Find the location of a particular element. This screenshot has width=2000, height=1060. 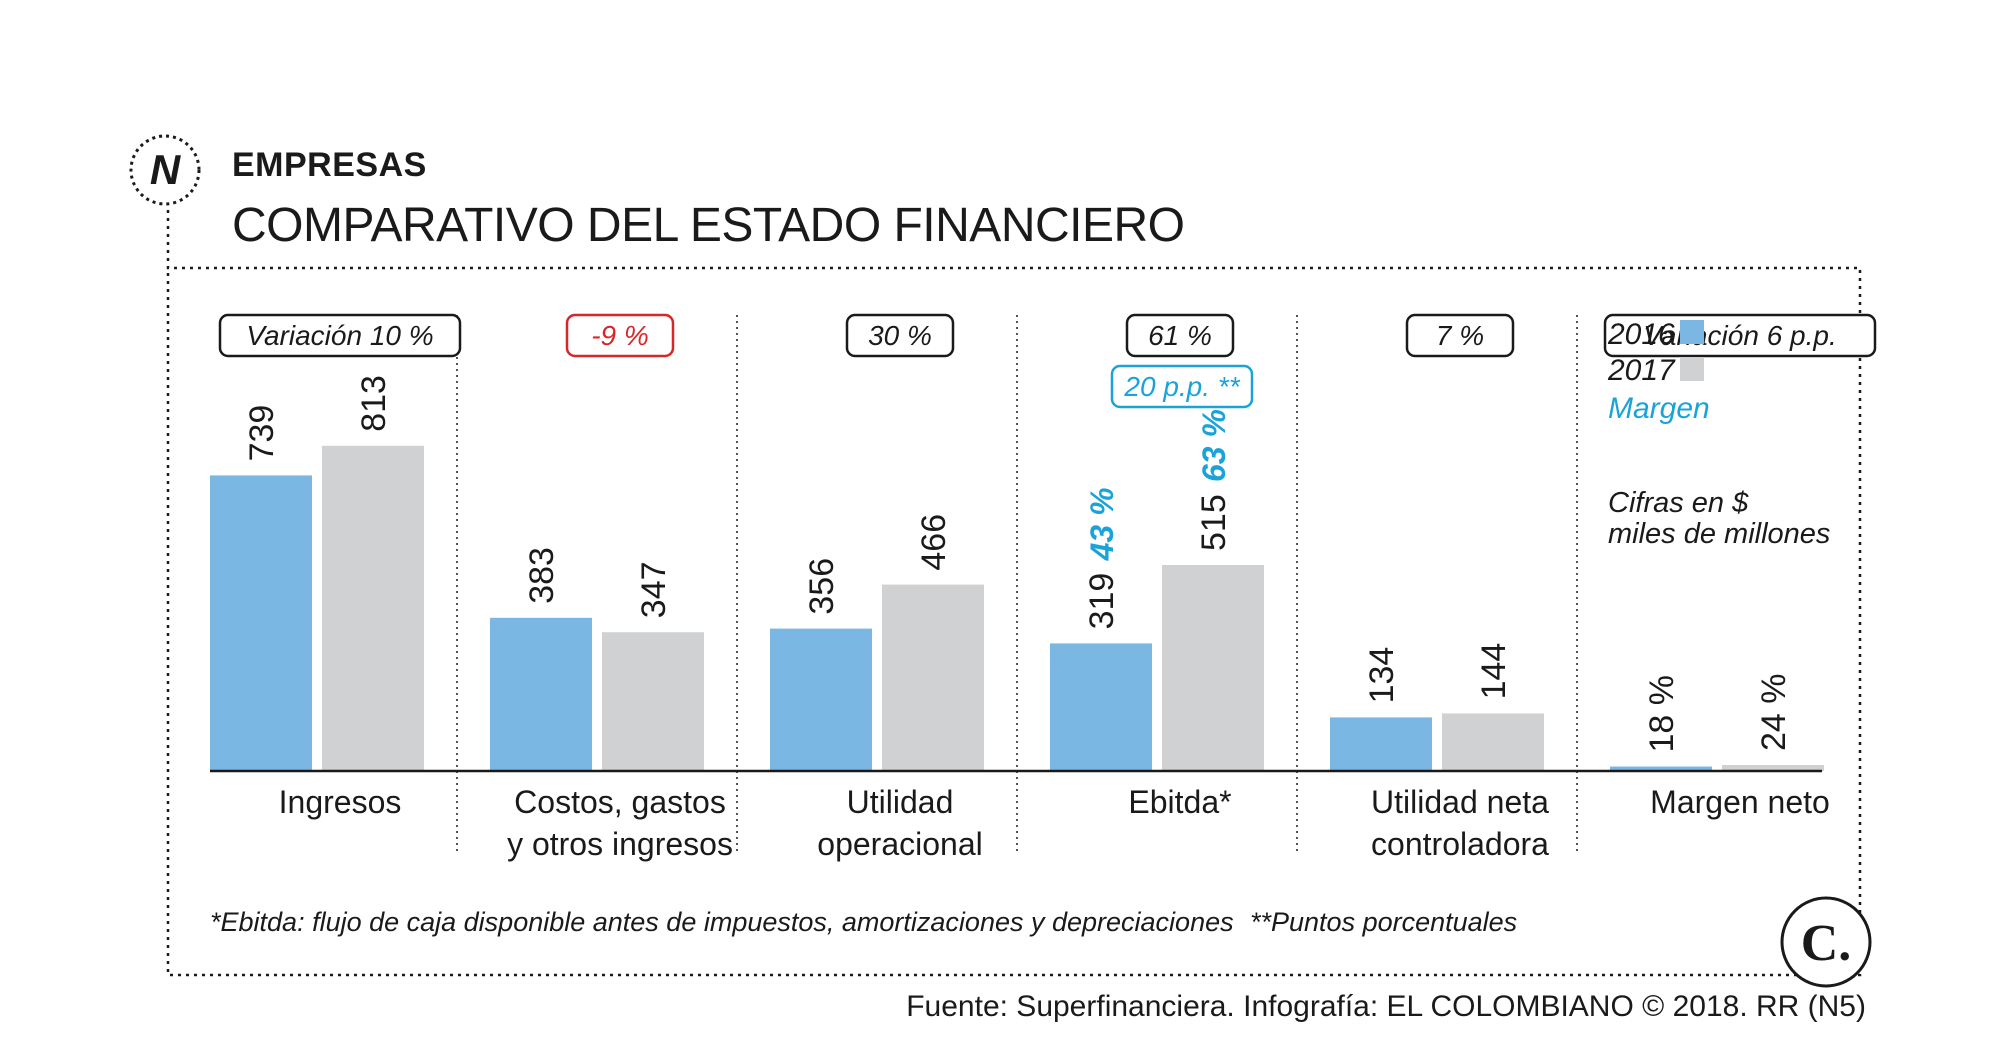

variation-badge-text: Variación 6 p.p. is located at coordinates (1740, 335).